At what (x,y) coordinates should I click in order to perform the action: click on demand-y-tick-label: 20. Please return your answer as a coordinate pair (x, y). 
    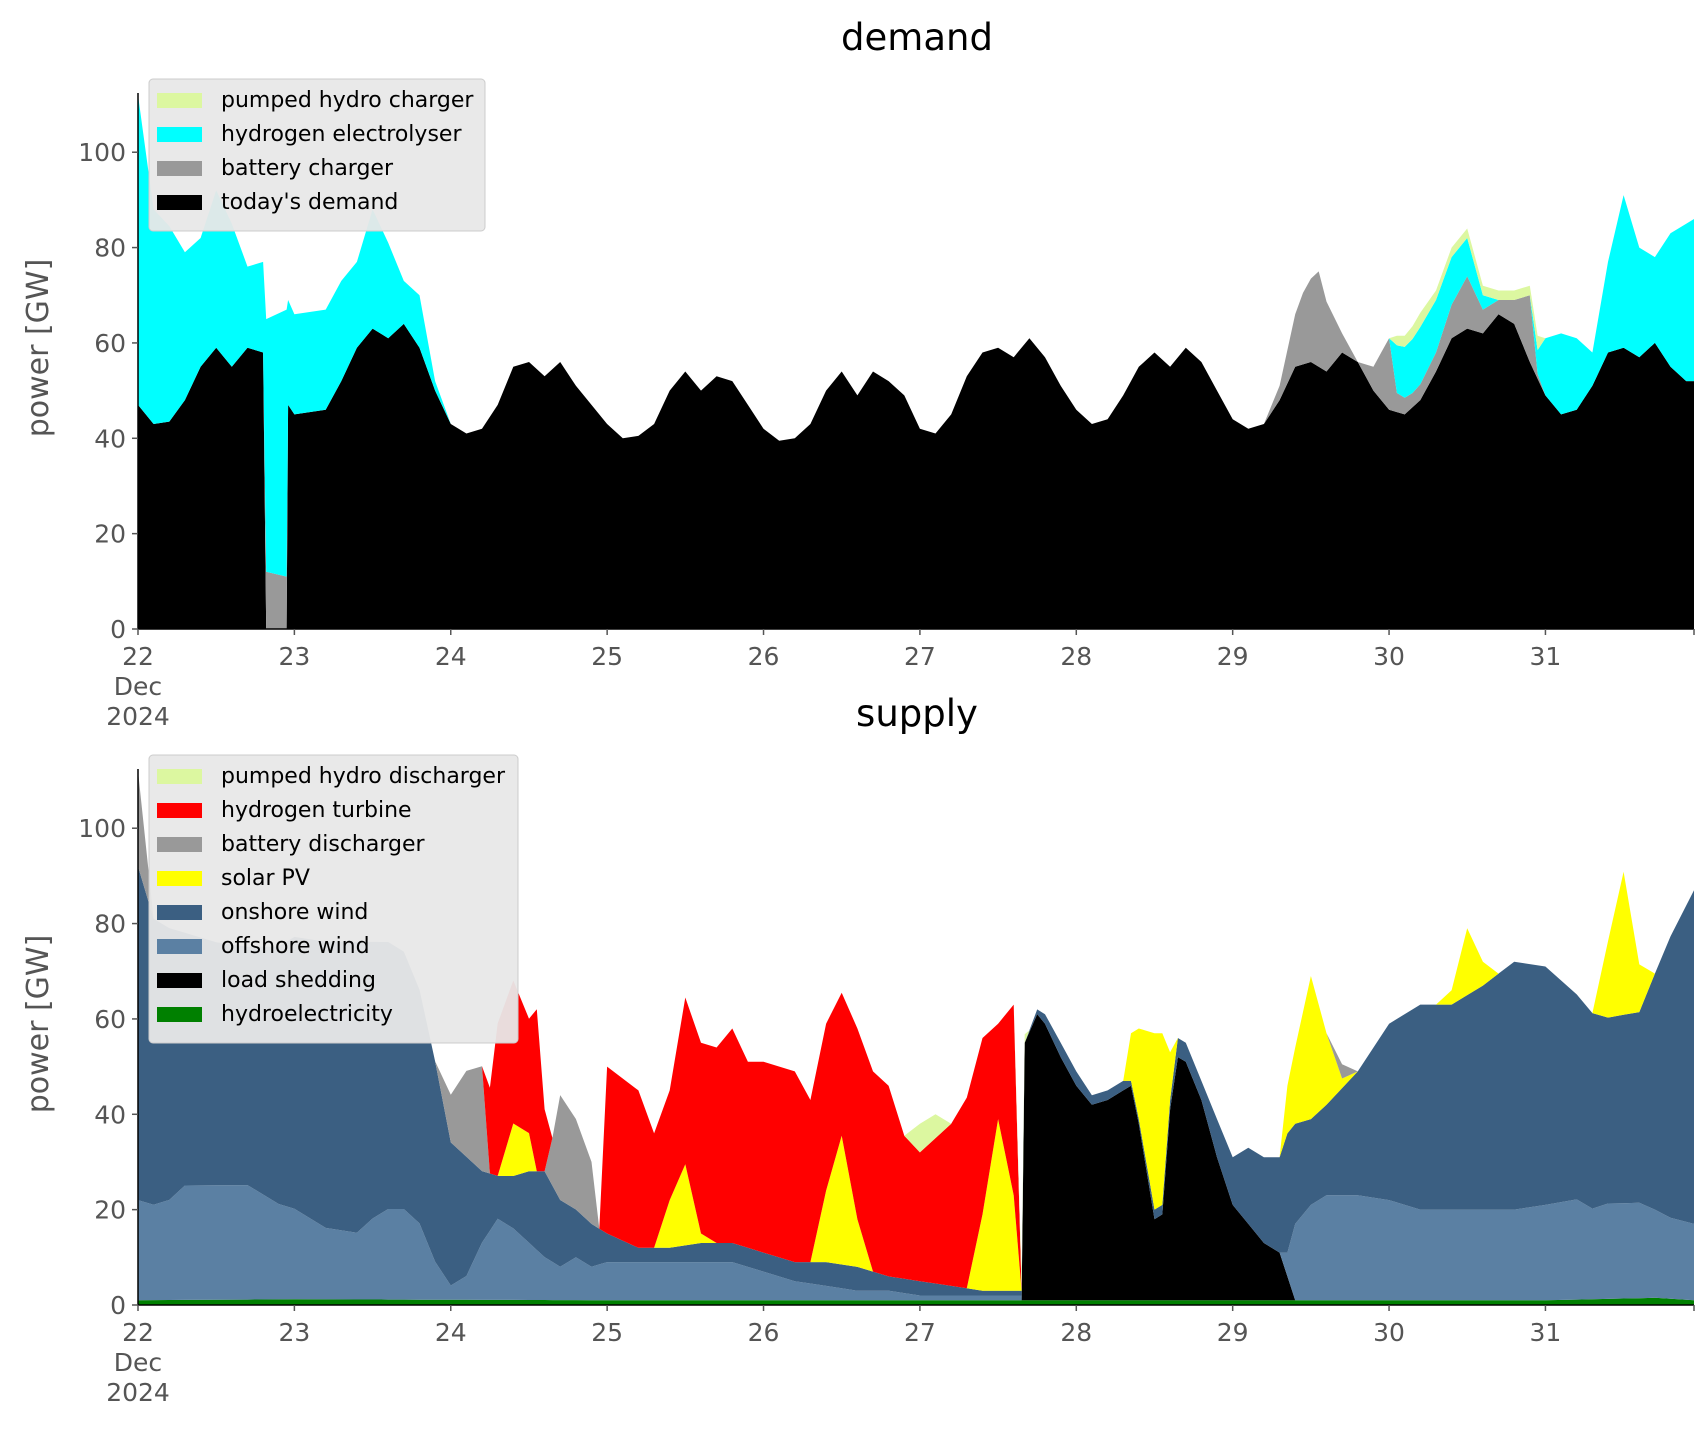
    Looking at the image, I should click on (110, 534).